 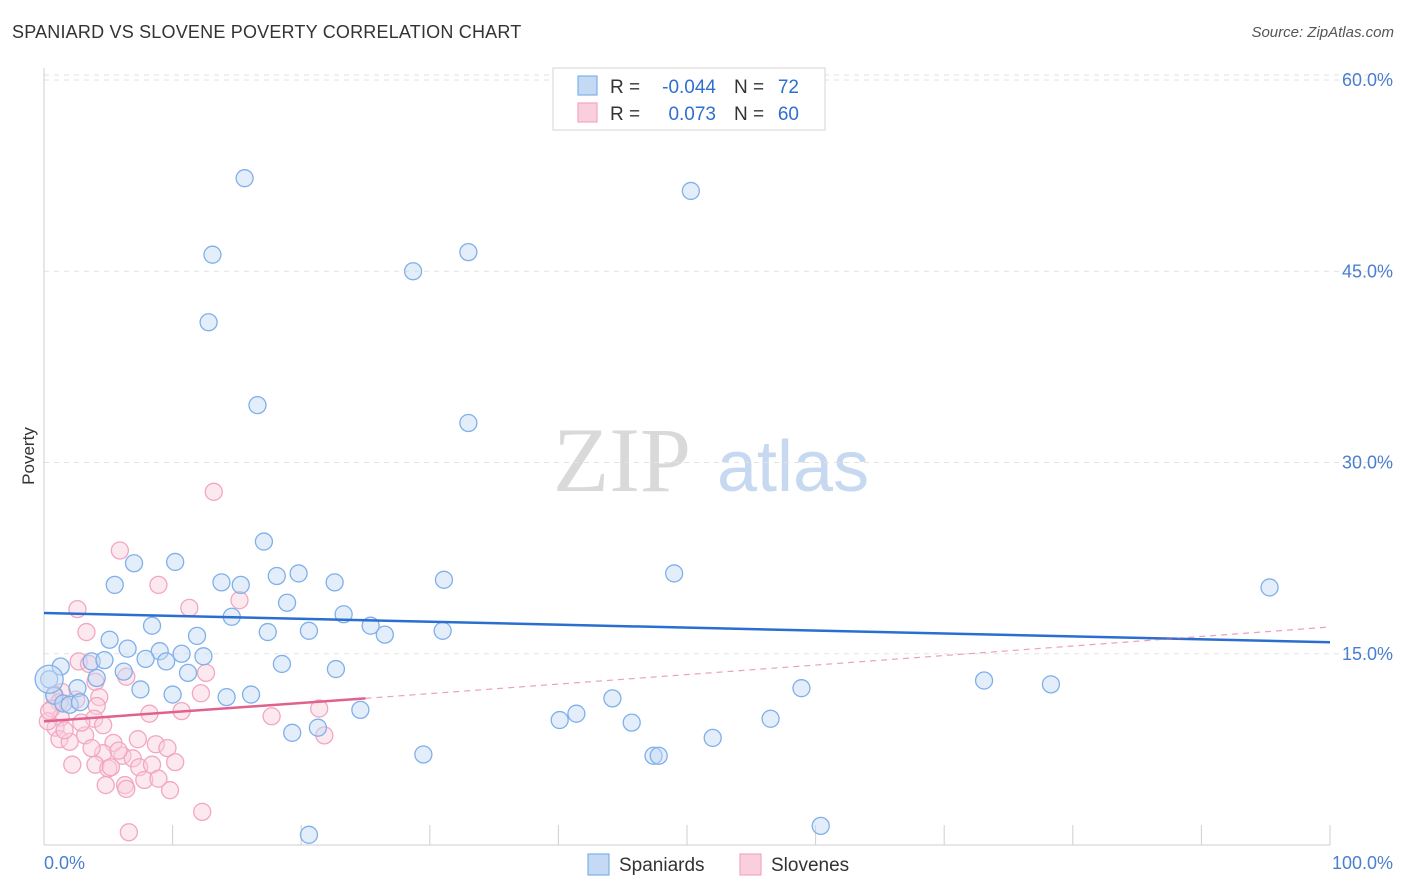 I want to click on y-tick-label-45: 45.0%, so click(x=1367, y=271).